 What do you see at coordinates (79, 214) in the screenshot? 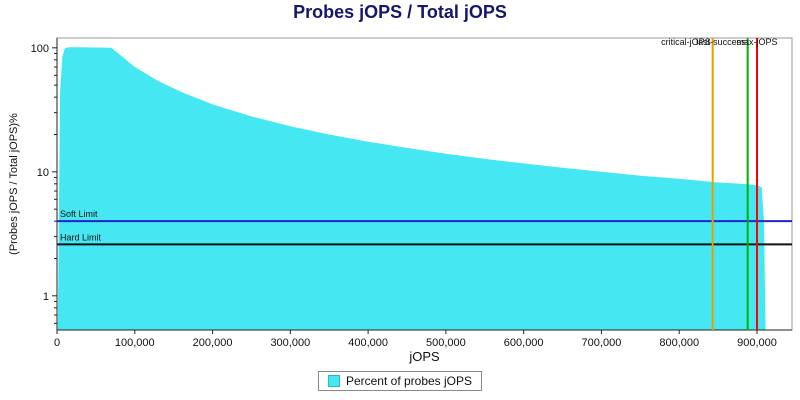
I see `limit-line-label: Soft Limit` at bounding box center [79, 214].